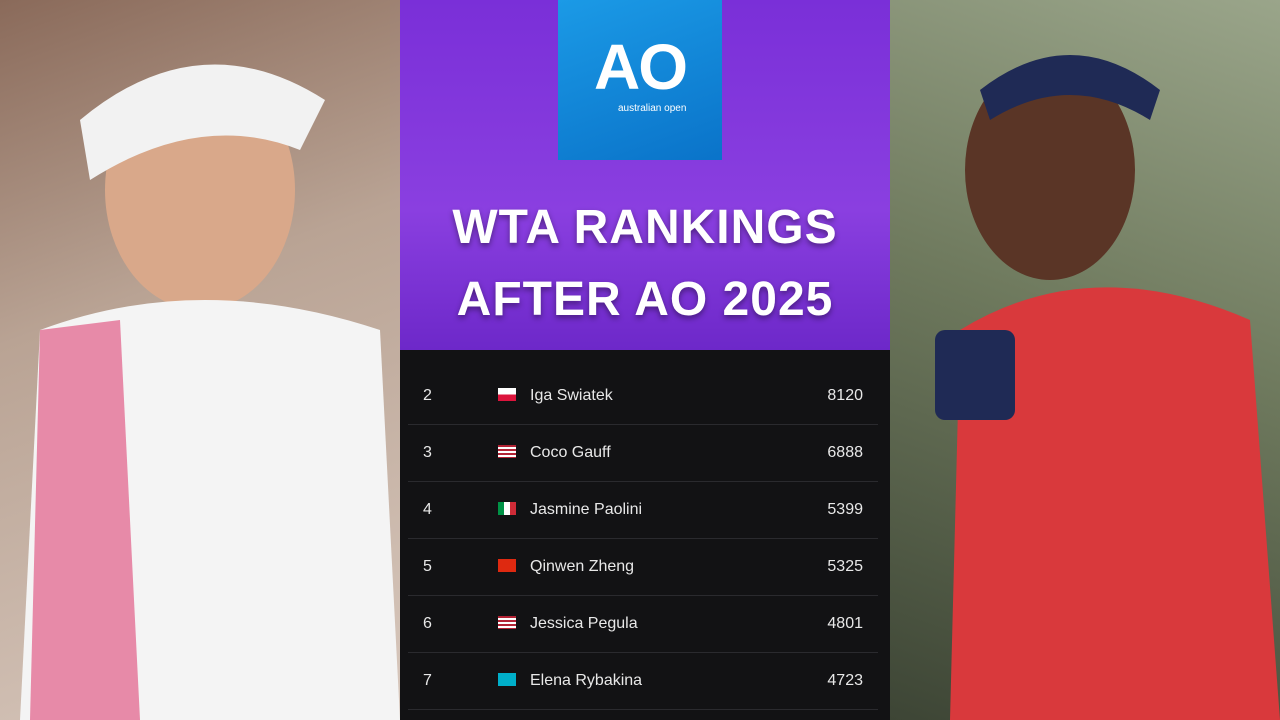 The width and height of the screenshot is (1280, 720). What do you see at coordinates (845, 395) in the screenshot?
I see `points: 8120` at bounding box center [845, 395].